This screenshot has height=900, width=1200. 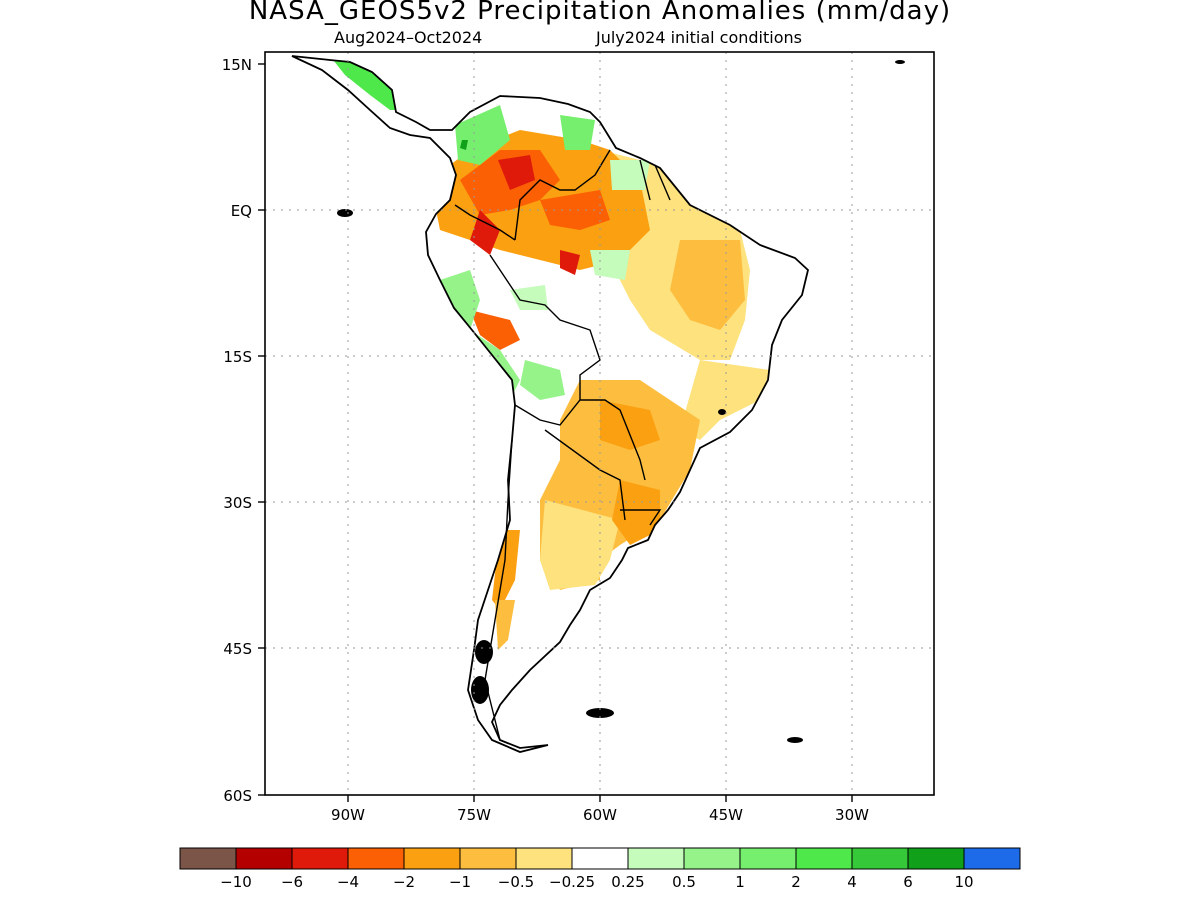 I want to click on colorbar-label: 4, so click(x=852, y=882).